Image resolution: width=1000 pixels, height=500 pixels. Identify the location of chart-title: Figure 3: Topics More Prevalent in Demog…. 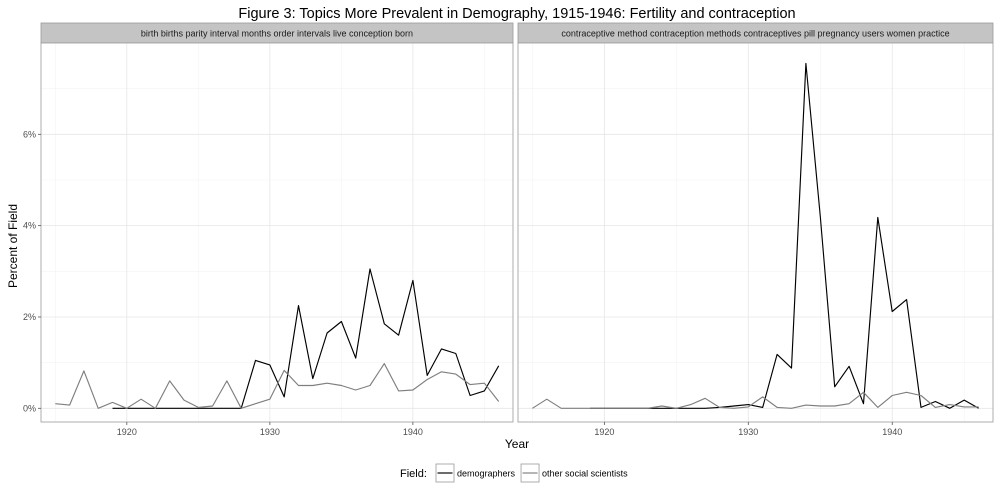
(516, 14).